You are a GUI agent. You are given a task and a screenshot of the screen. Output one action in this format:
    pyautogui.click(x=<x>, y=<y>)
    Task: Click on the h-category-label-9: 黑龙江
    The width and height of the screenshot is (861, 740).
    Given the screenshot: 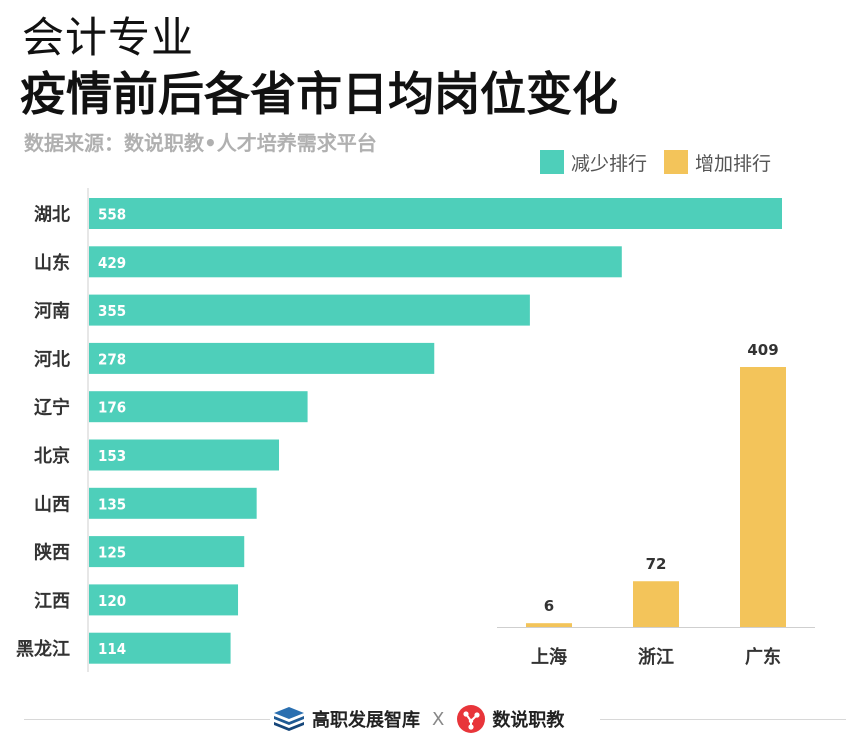 What is the action you would take?
    pyautogui.click(x=43, y=649)
    